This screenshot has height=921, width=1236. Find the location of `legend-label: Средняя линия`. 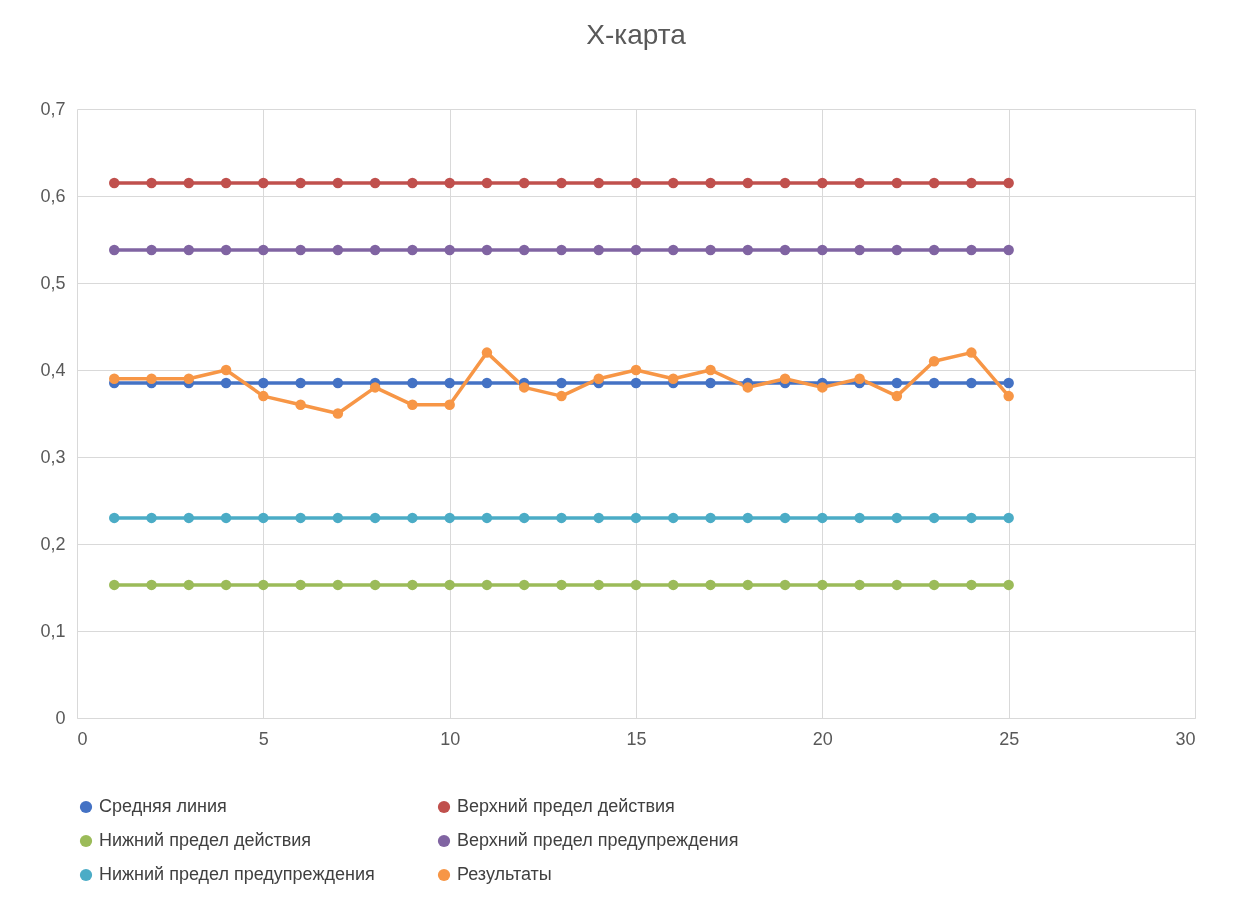

legend-label: Средняя линия is located at coordinates (163, 806).